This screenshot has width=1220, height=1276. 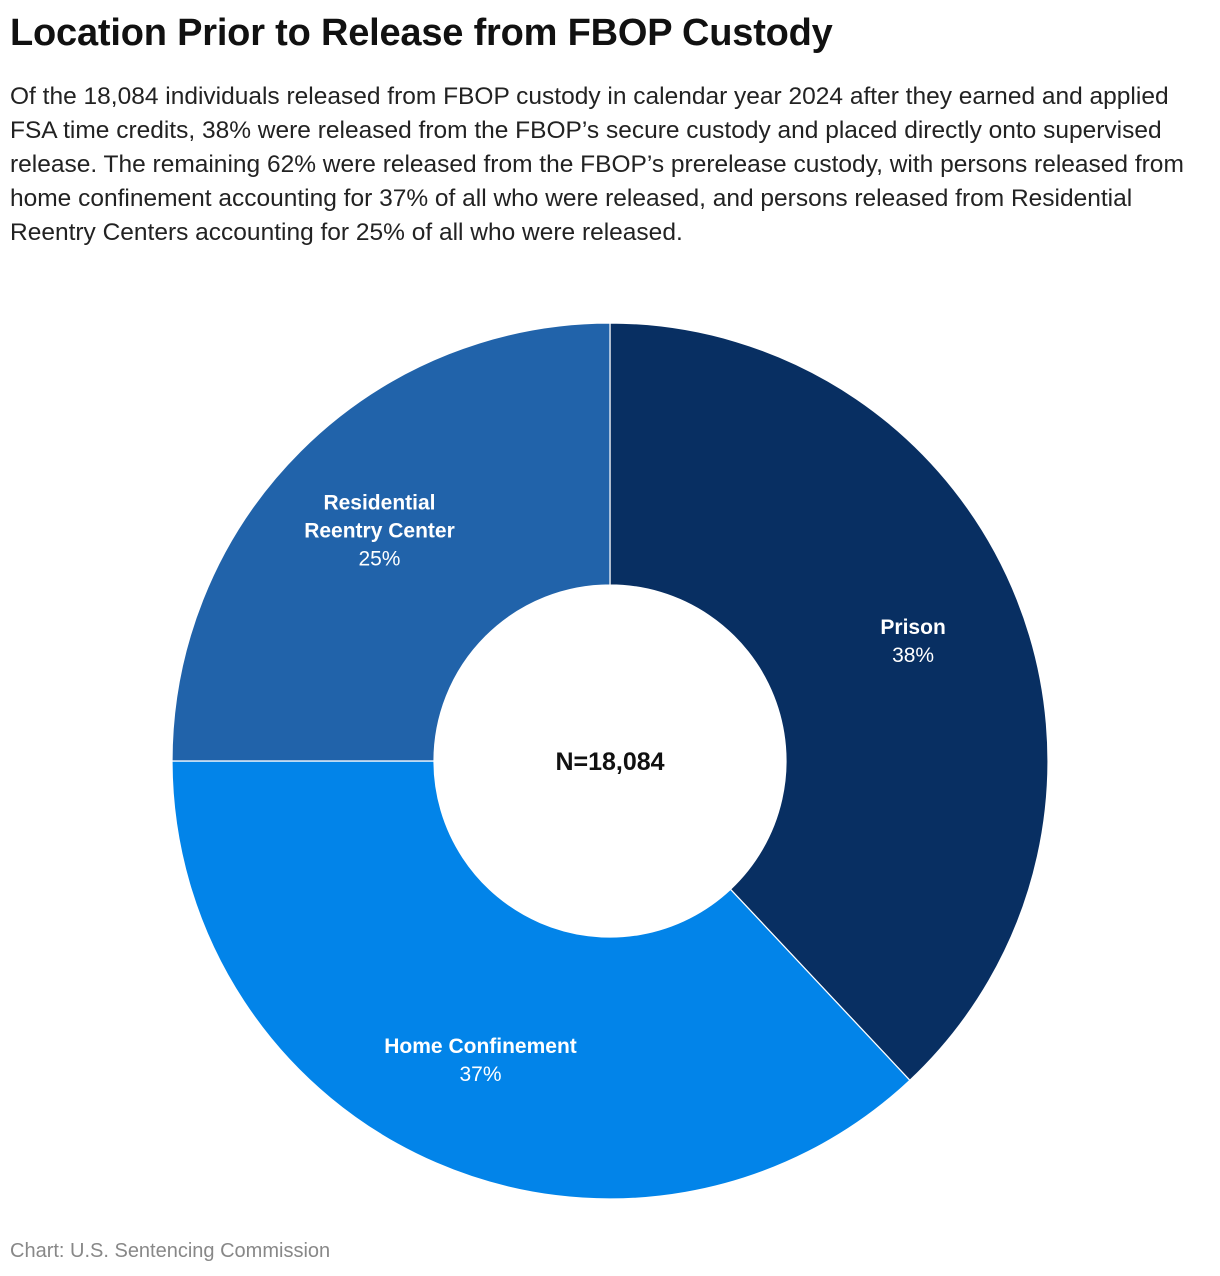 What do you see at coordinates (913, 655) in the screenshot?
I see `slice-value-prison: 38%` at bounding box center [913, 655].